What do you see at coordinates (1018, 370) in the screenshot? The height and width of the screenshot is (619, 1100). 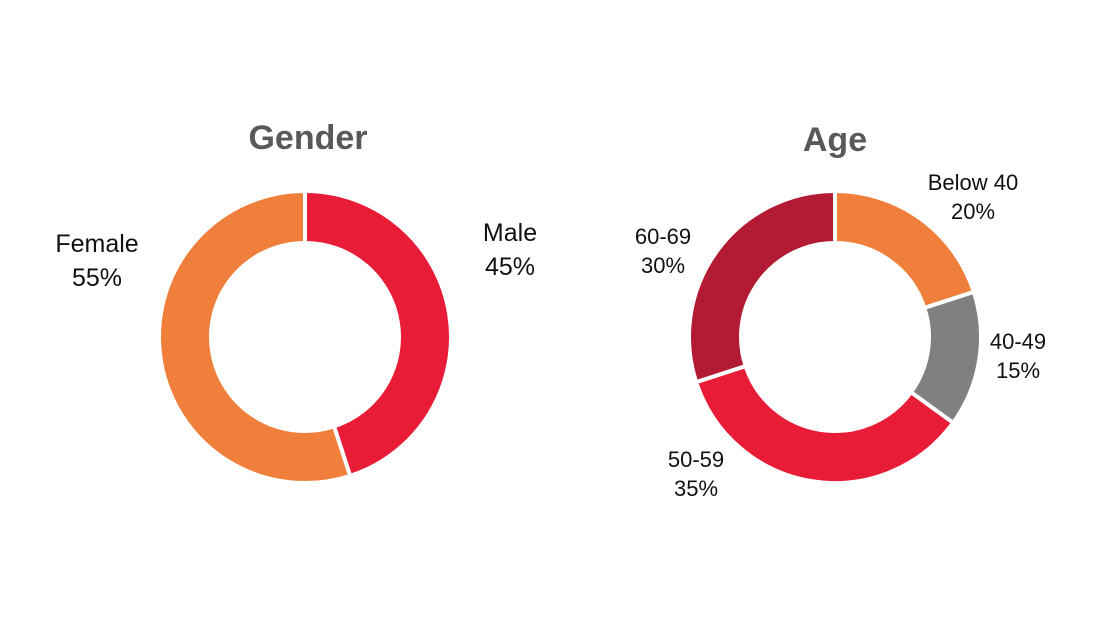 I see `age-value-40-49: 15%` at bounding box center [1018, 370].